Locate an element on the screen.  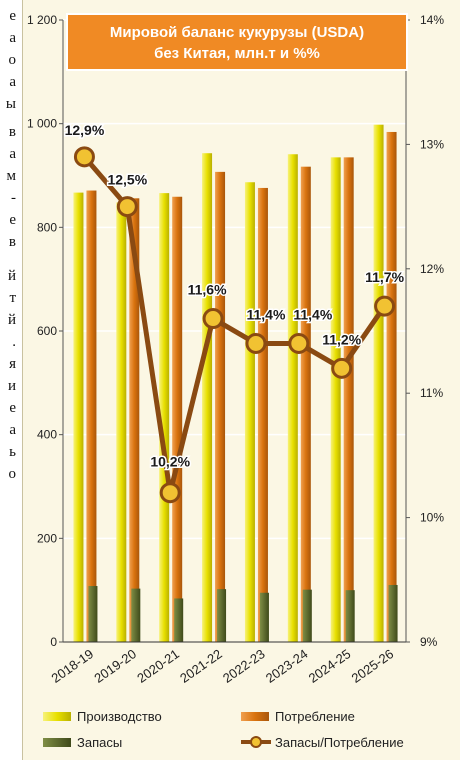
category-label: 2024-25 is located at coordinates (330, 666).